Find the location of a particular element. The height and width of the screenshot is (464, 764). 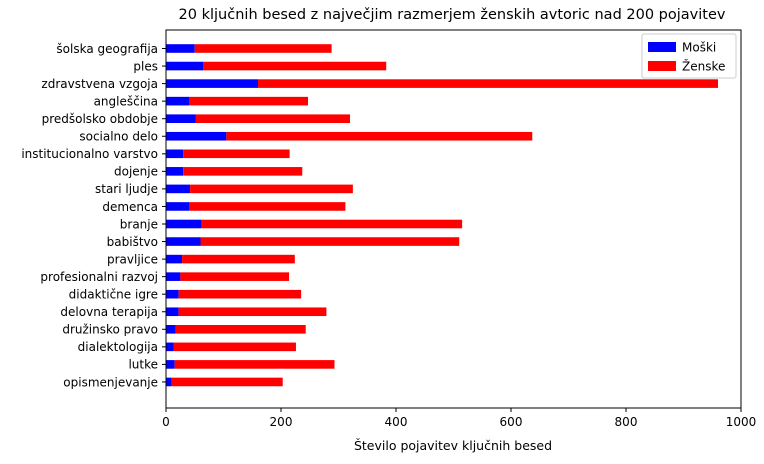

y-tick-label: družinsko pravo is located at coordinates (110, 330).